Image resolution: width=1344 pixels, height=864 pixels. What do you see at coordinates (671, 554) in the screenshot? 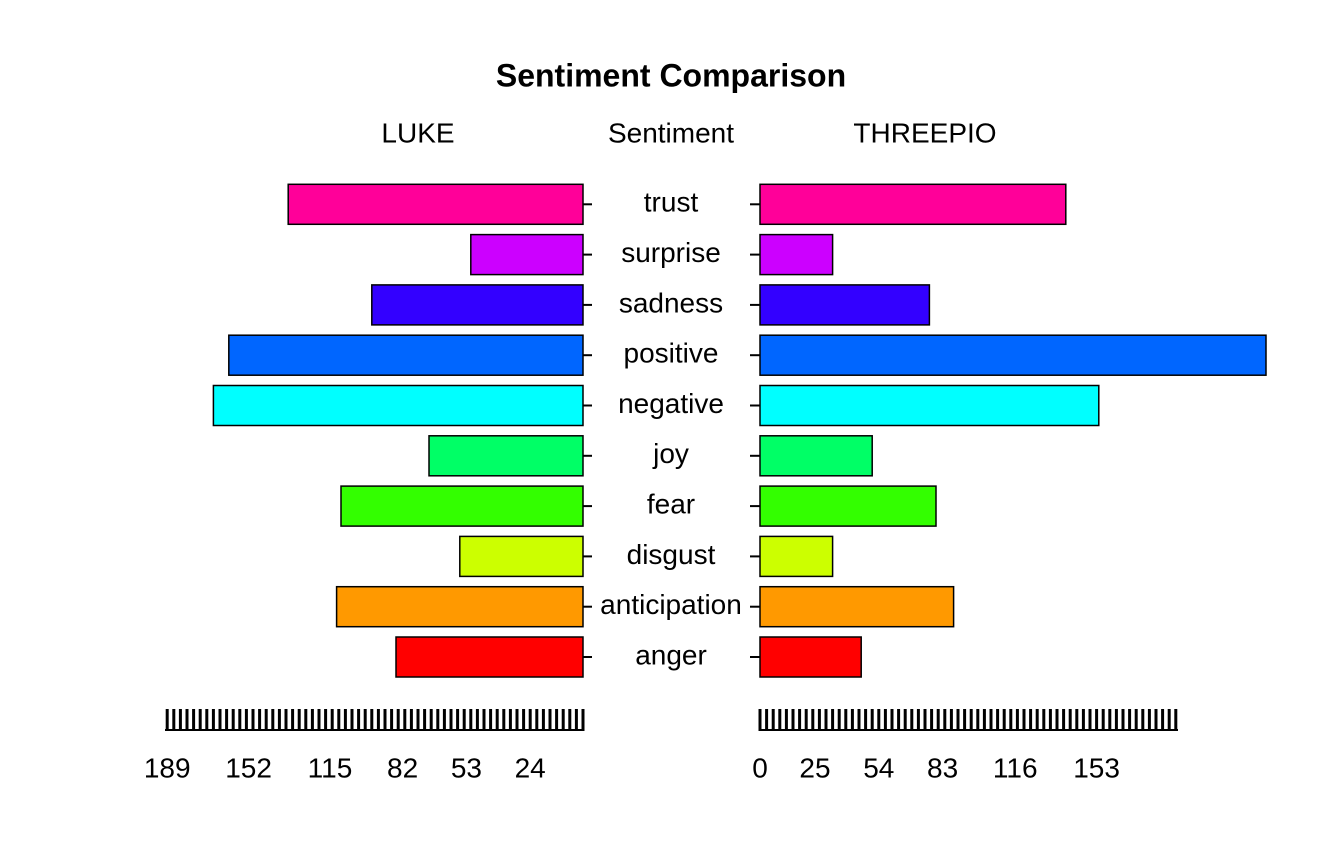
I see `category-label: disgust` at bounding box center [671, 554].